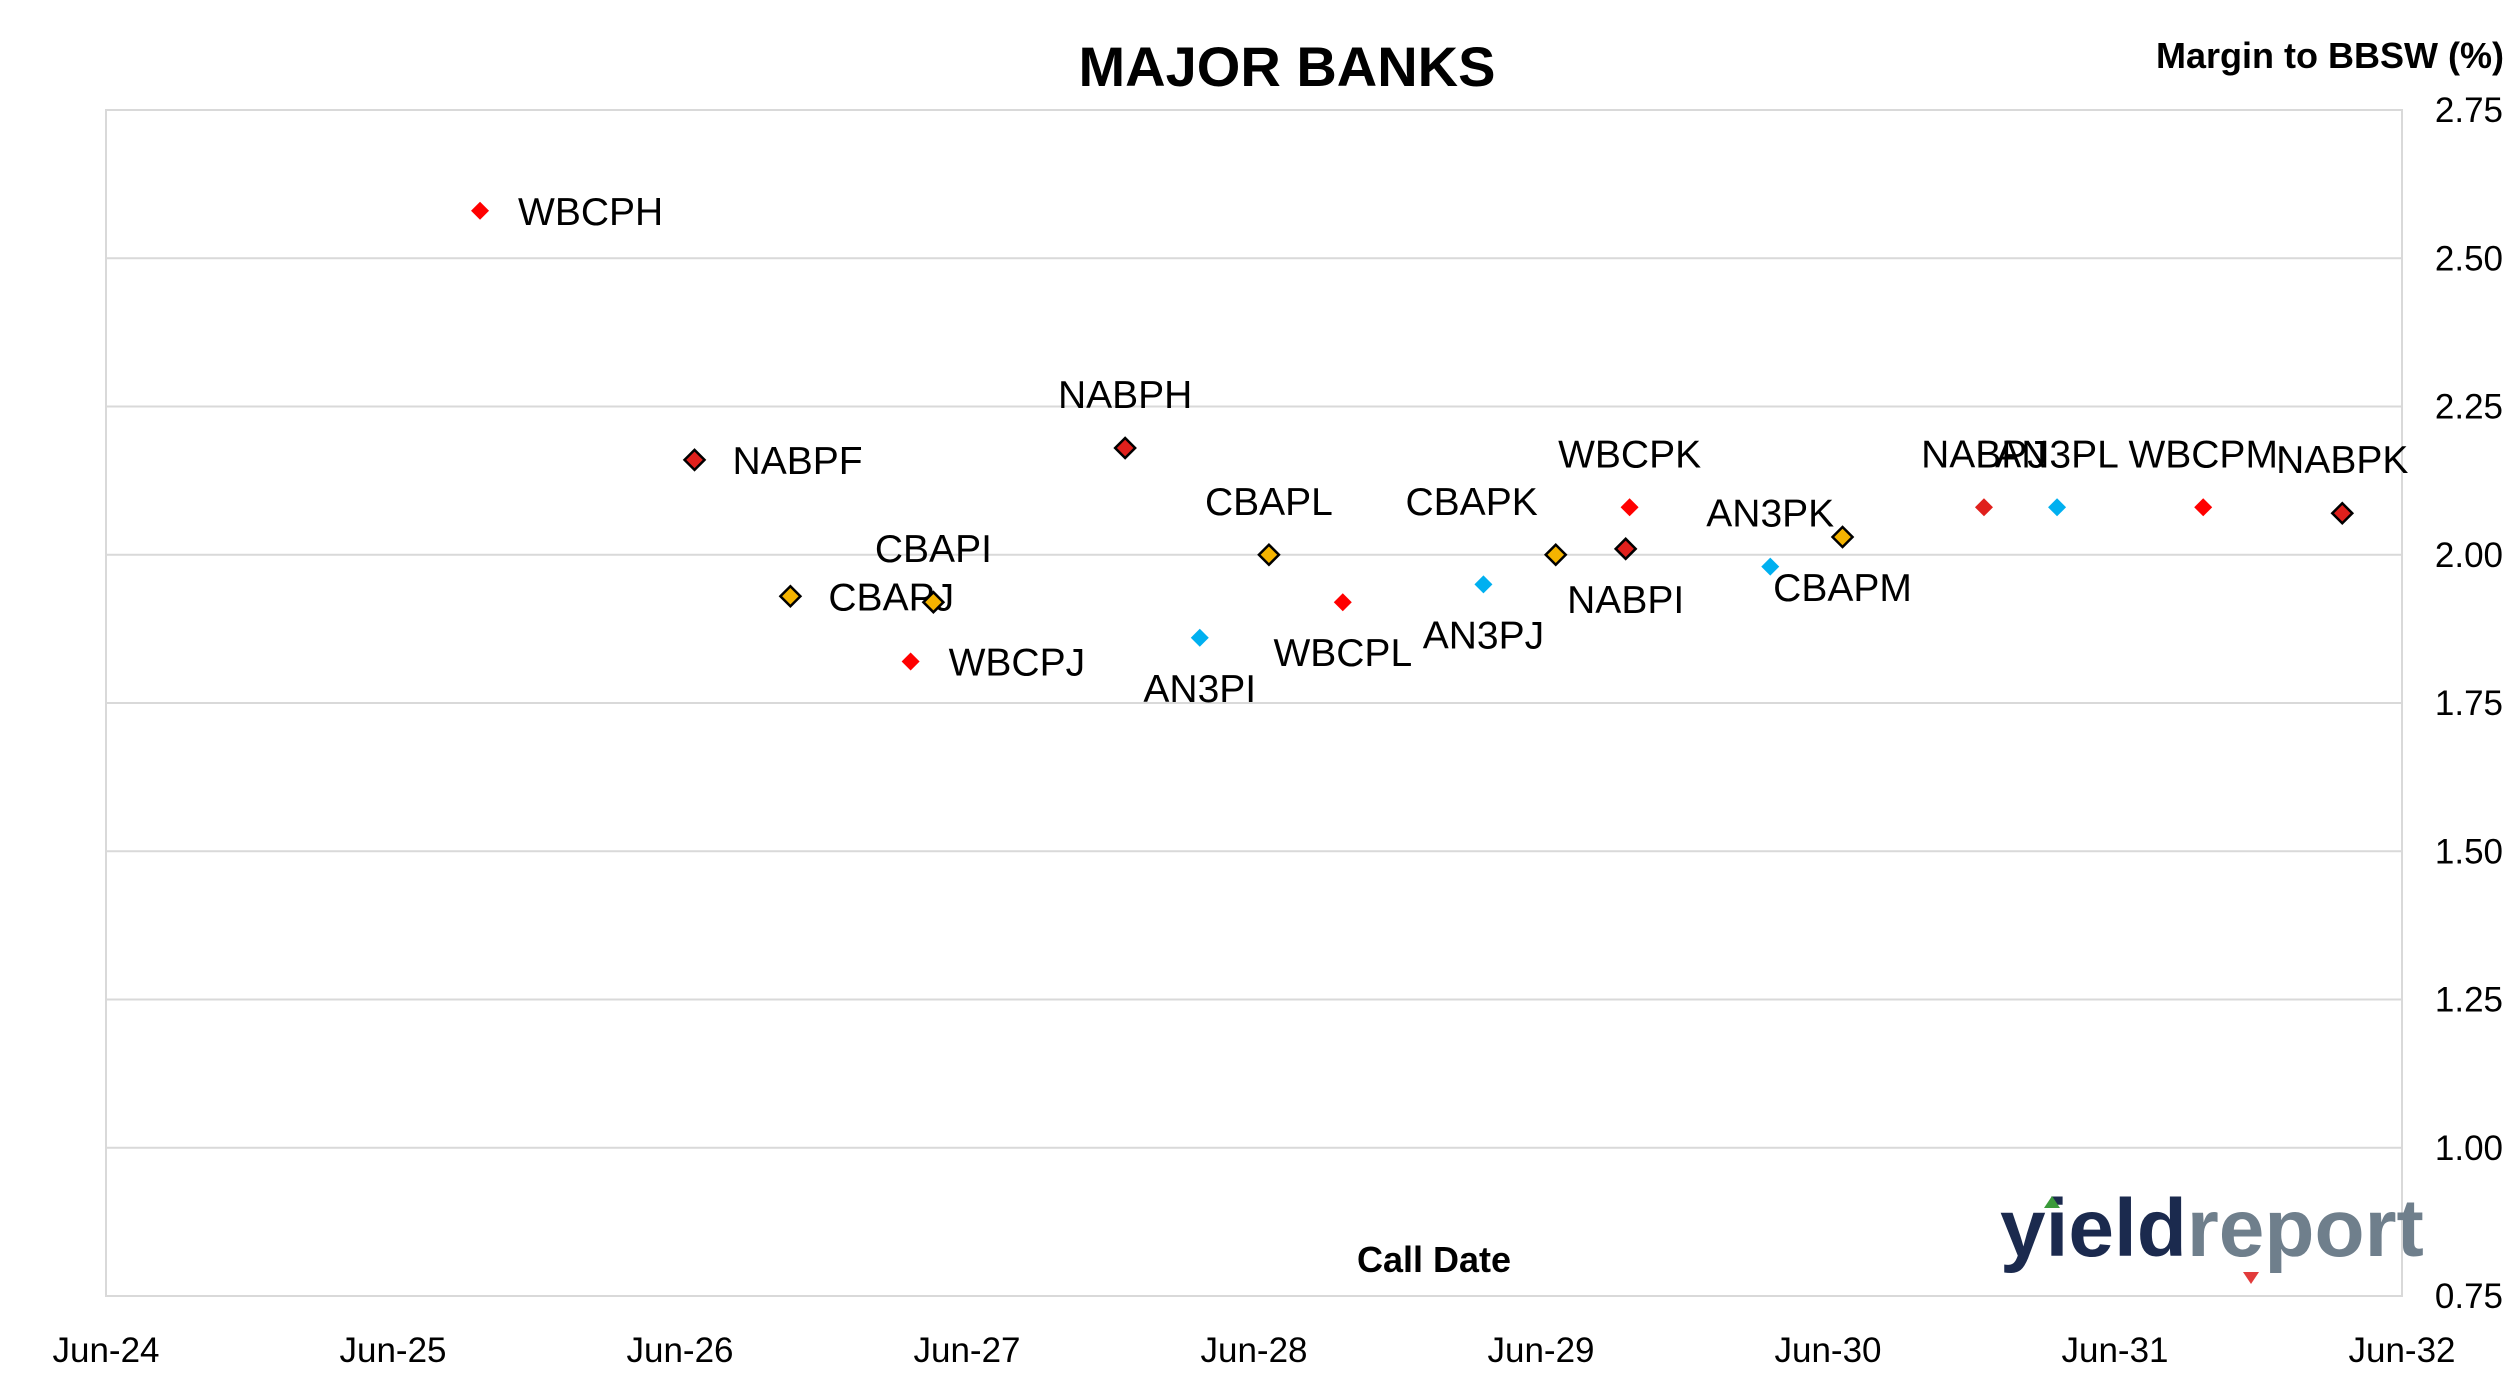 The height and width of the screenshot is (1387, 2517). I want to click on point-label-an3pk: AN3PK, so click(1770, 514).